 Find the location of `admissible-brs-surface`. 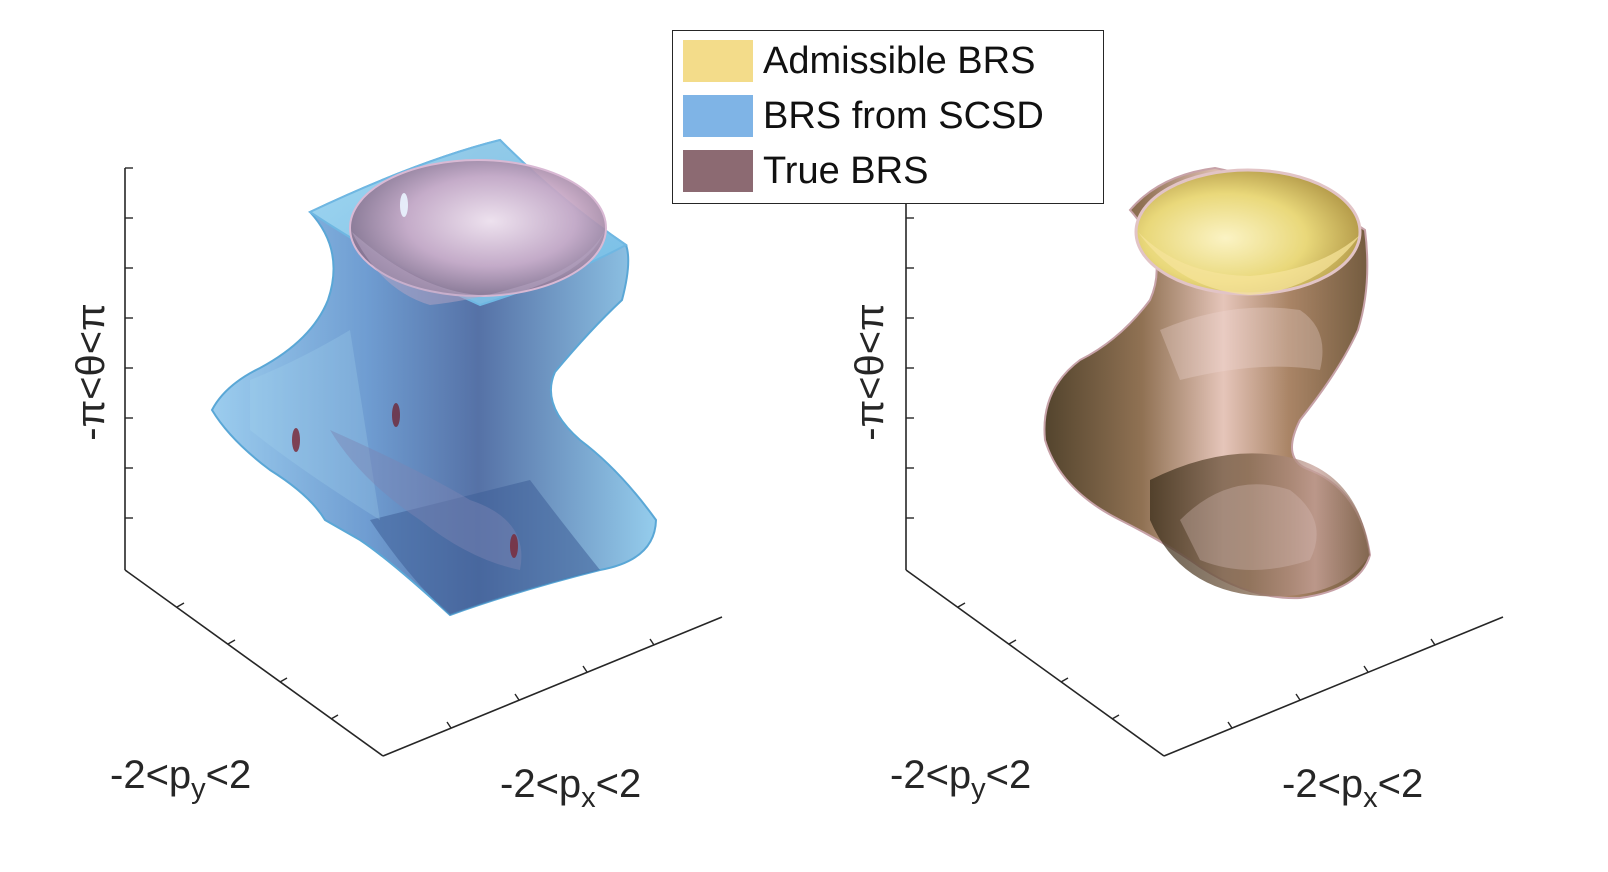

admissible-brs-surface is located at coordinates (1207, 383).